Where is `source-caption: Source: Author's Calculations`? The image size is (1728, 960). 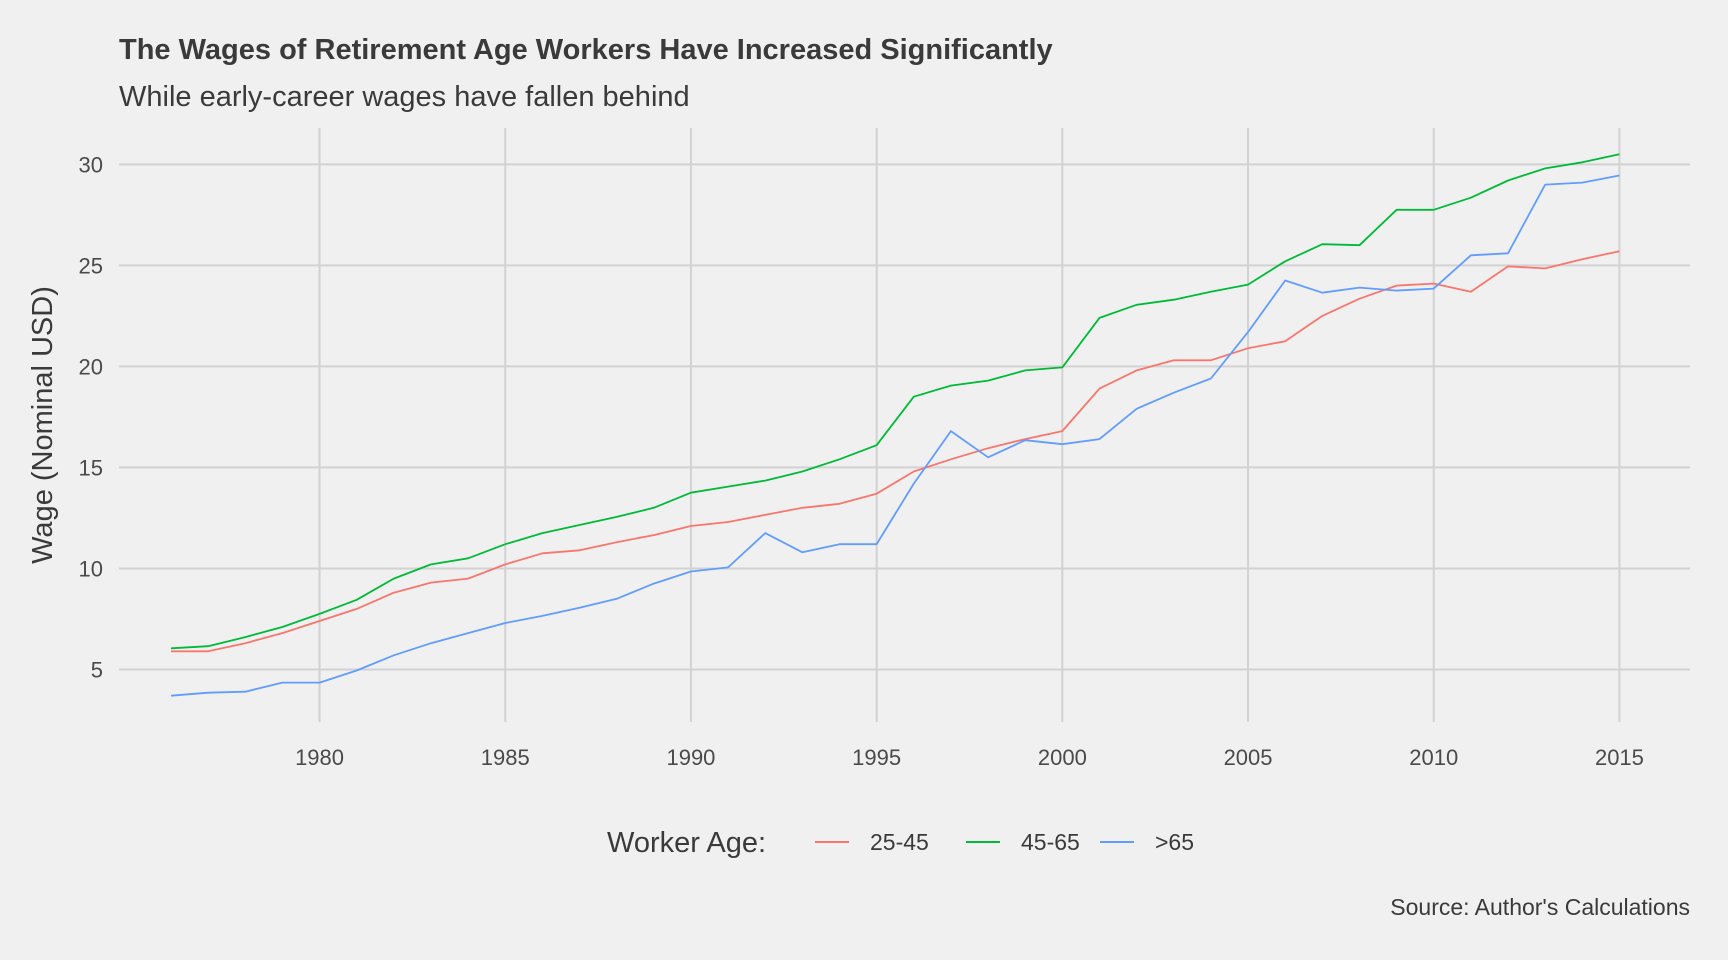
source-caption: Source: Author's Calculations is located at coordinates (1540, 907).